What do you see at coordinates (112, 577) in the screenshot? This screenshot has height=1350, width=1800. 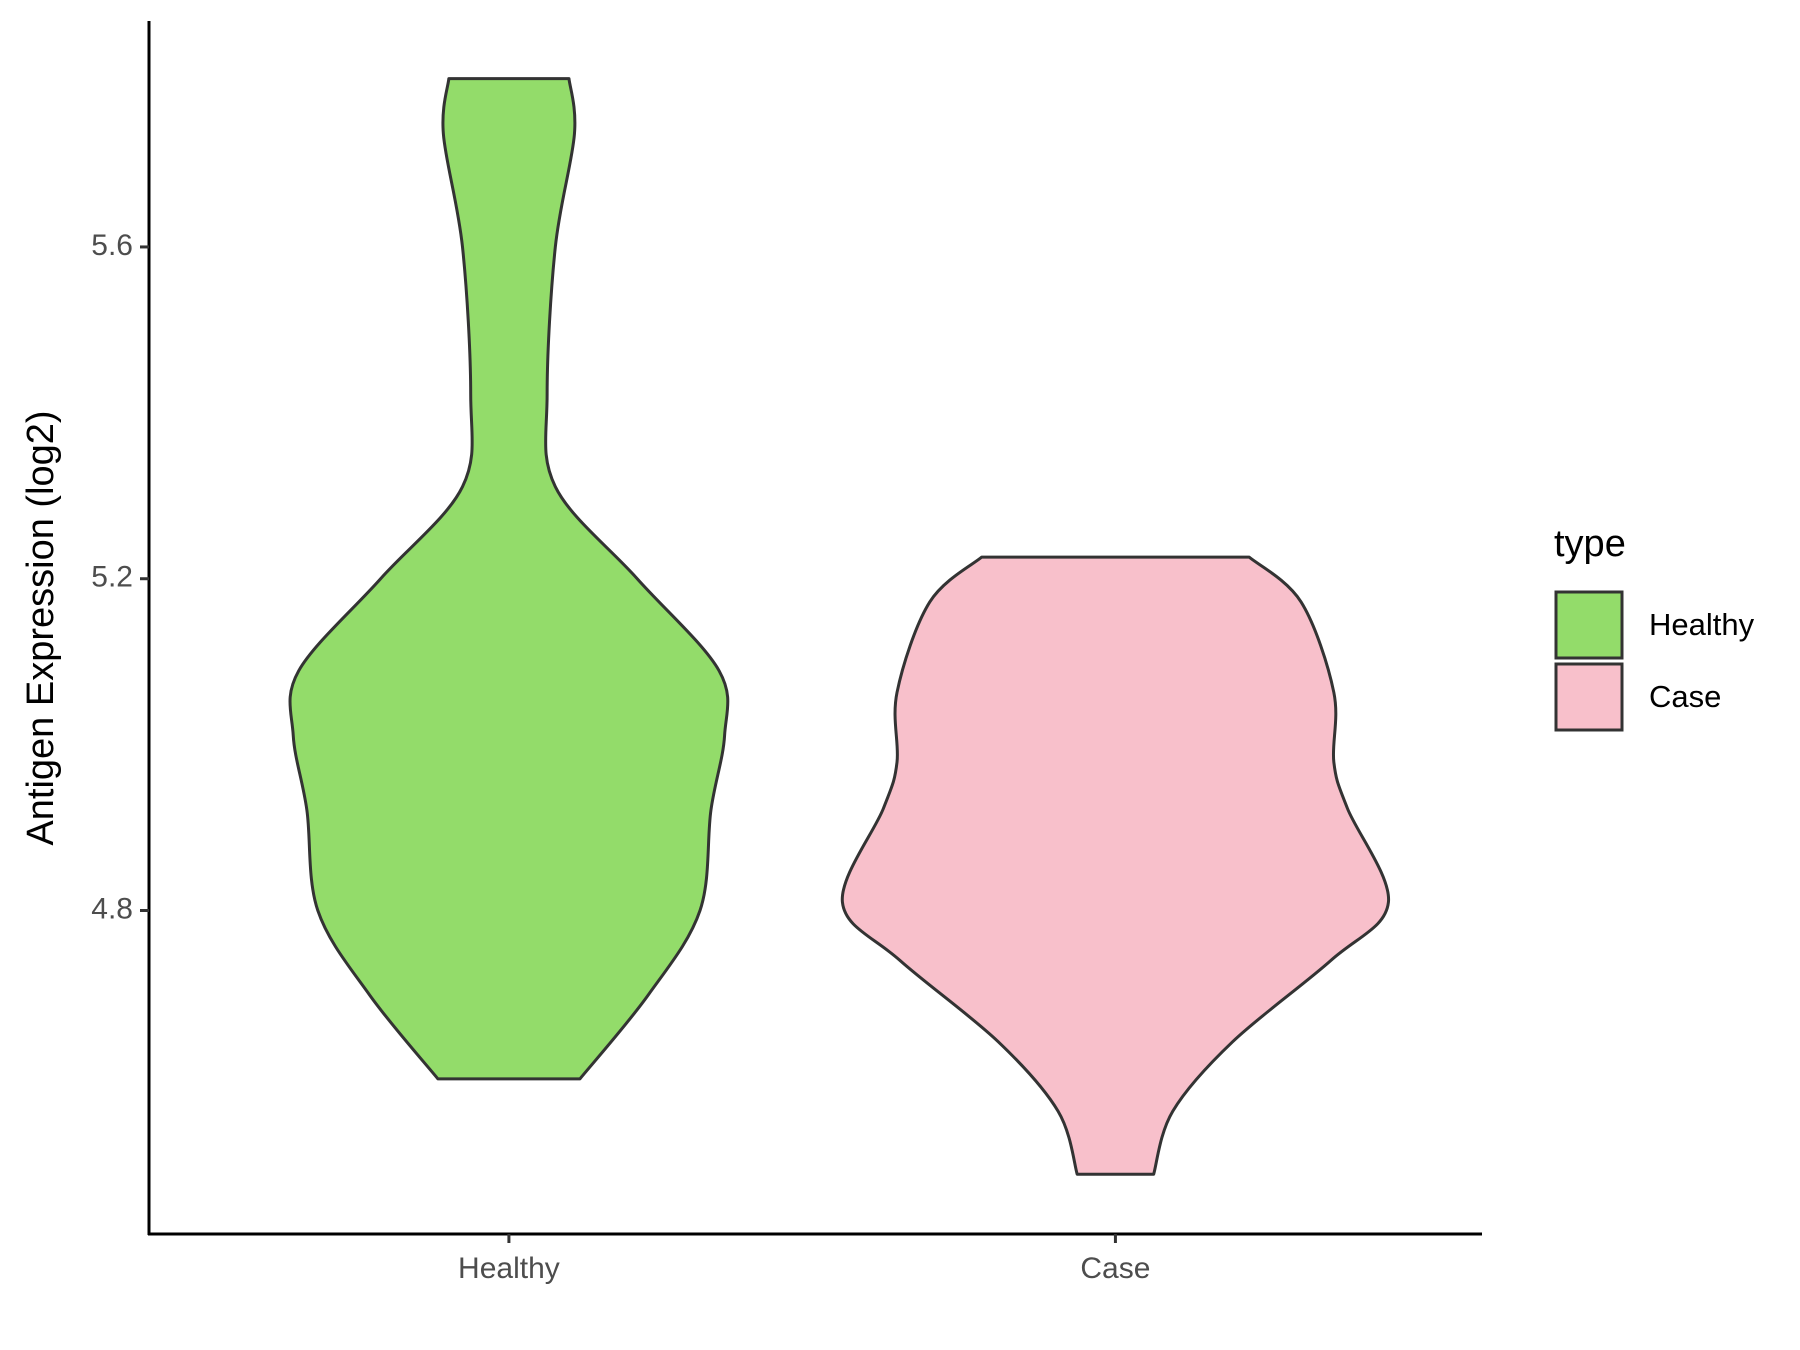 I see `y-tick-label: 5.2` at bounding box center [112, 577].